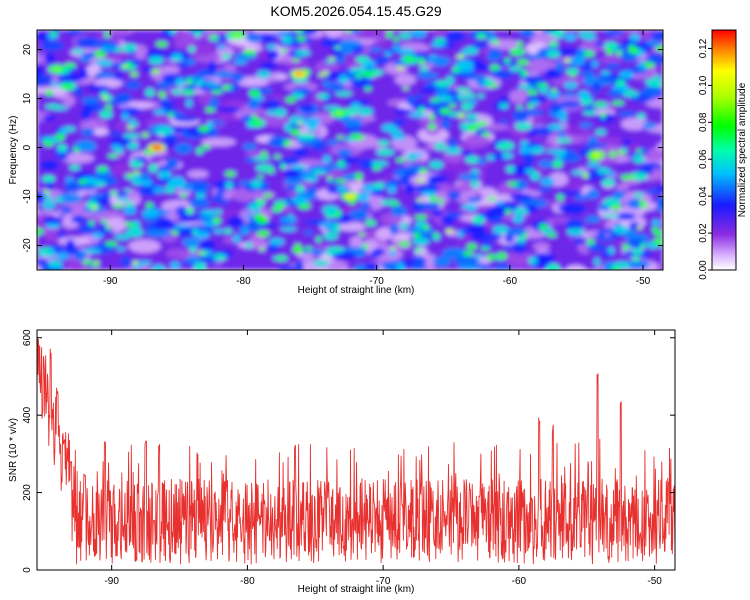 Image resolution: width=750 pixels, height=600 pixels. Describe the element at coordinates (27, 570) in the screenshot. I see `y-tick-label: 0` at that location.